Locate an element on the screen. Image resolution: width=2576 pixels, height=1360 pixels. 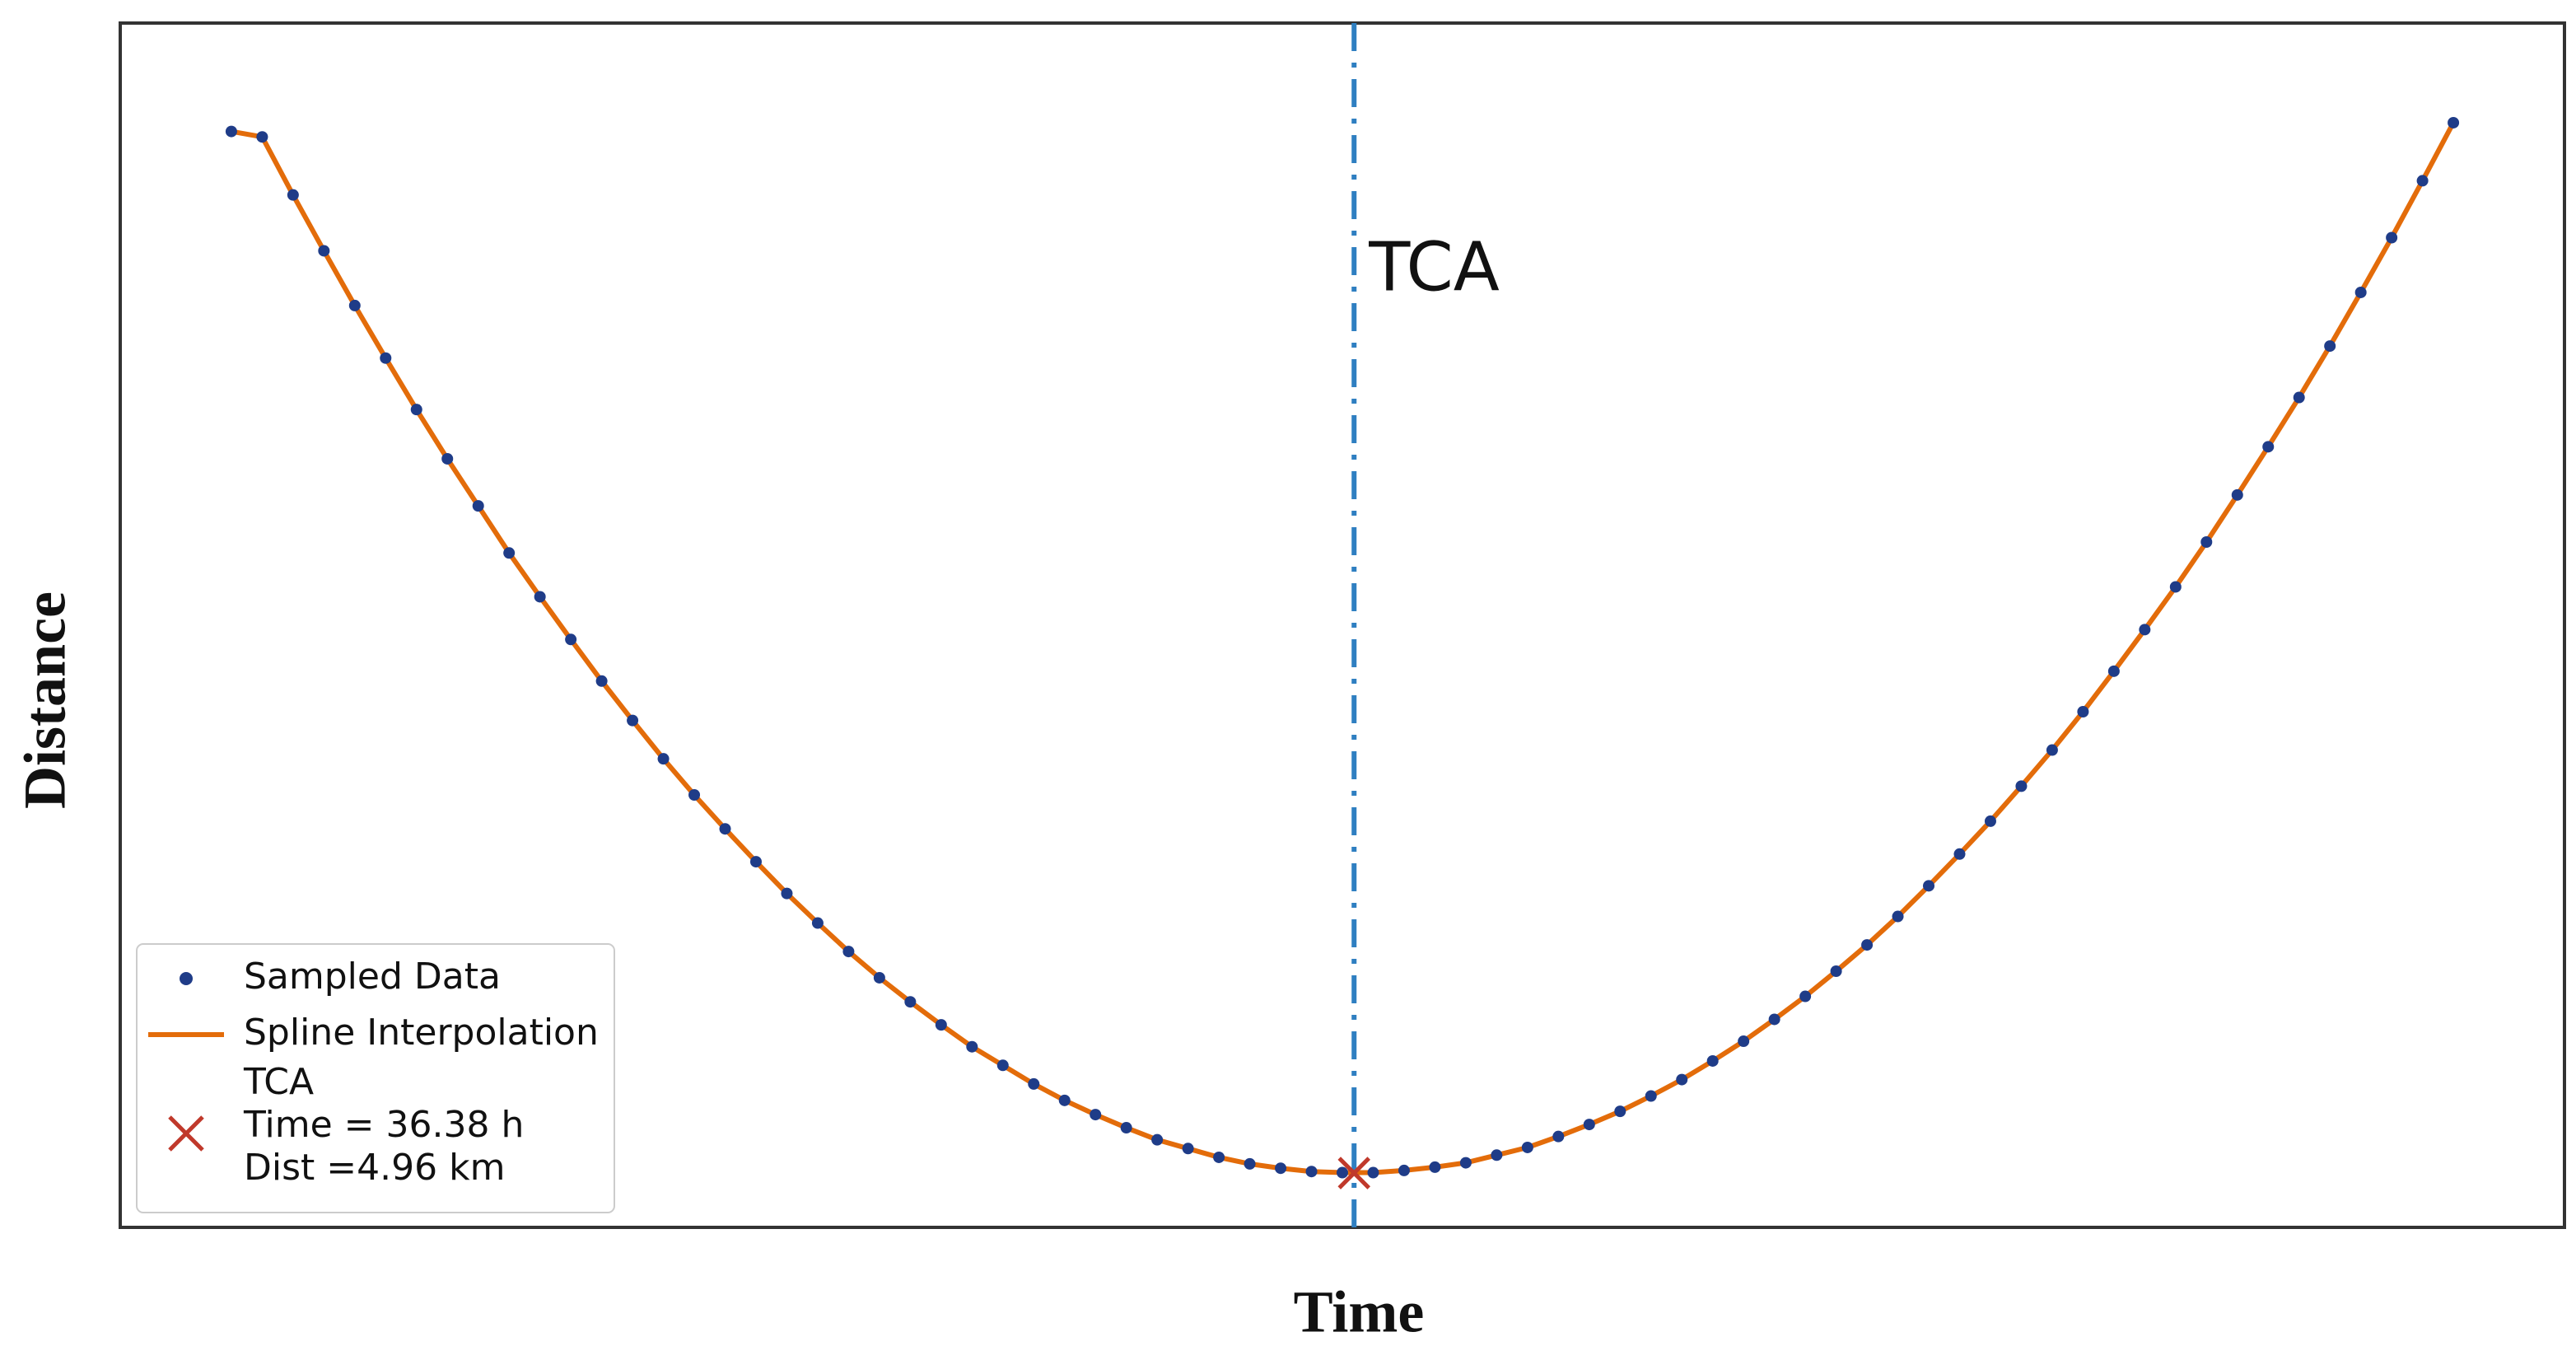
tca-marker is located at coordinates (1354, 1173).